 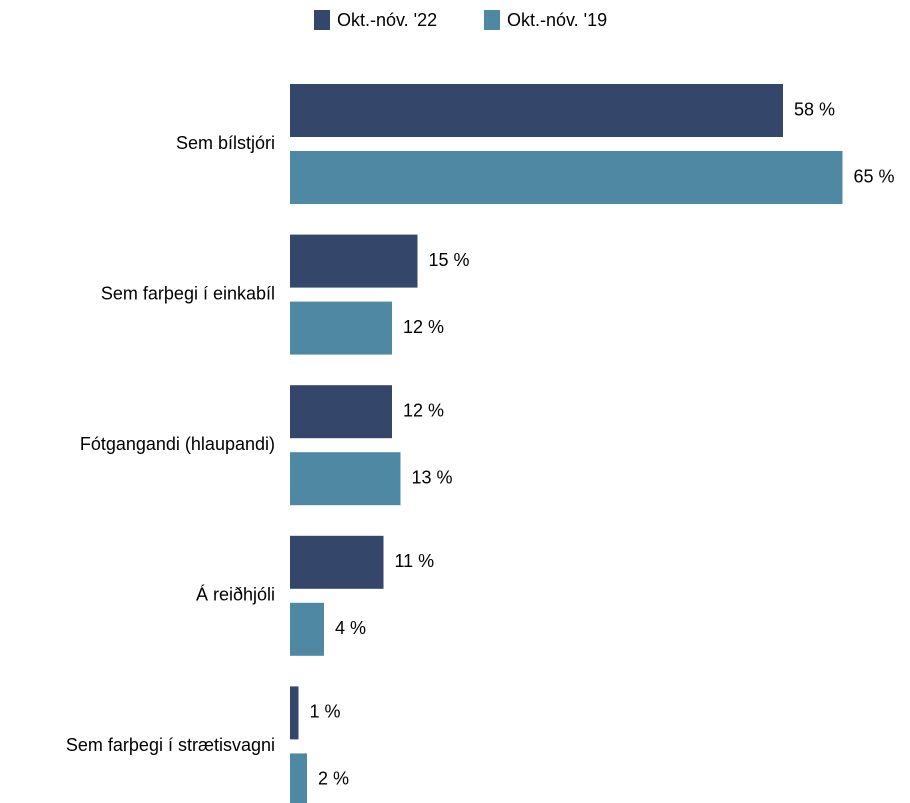 What do you see at coordinates (415, 561) in the screenshot?
I see `value-label: 11 %` at bounding box center [415, 561].